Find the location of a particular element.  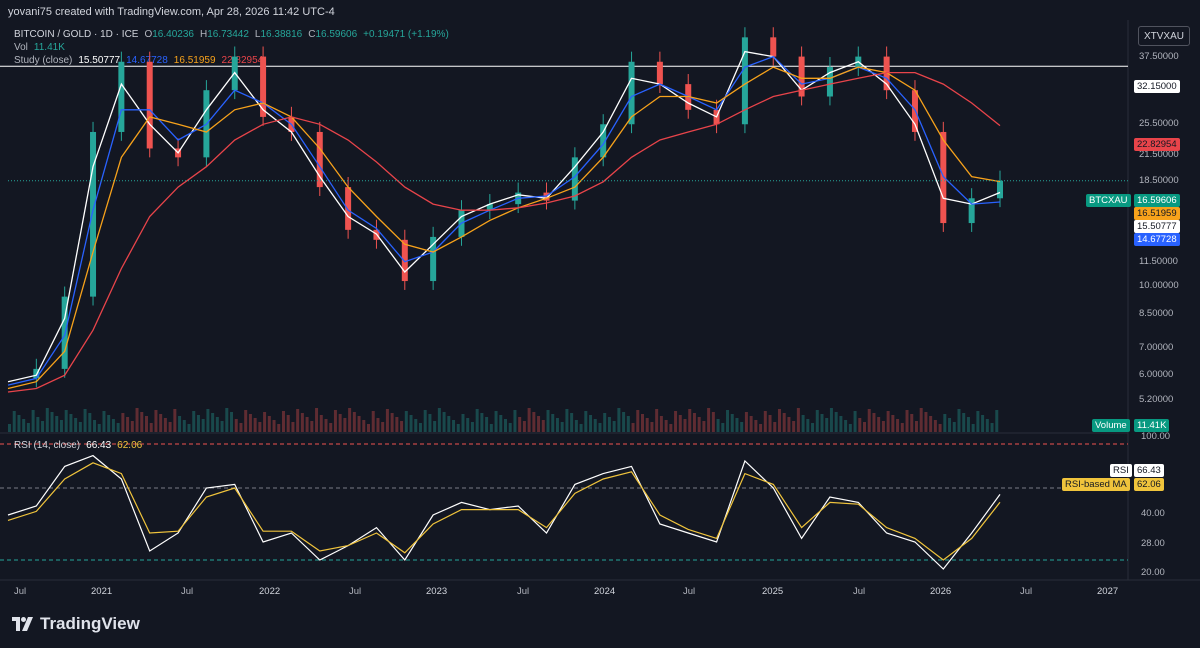

symbol-box: XTVXAU is located at coordinates (1164, 36).